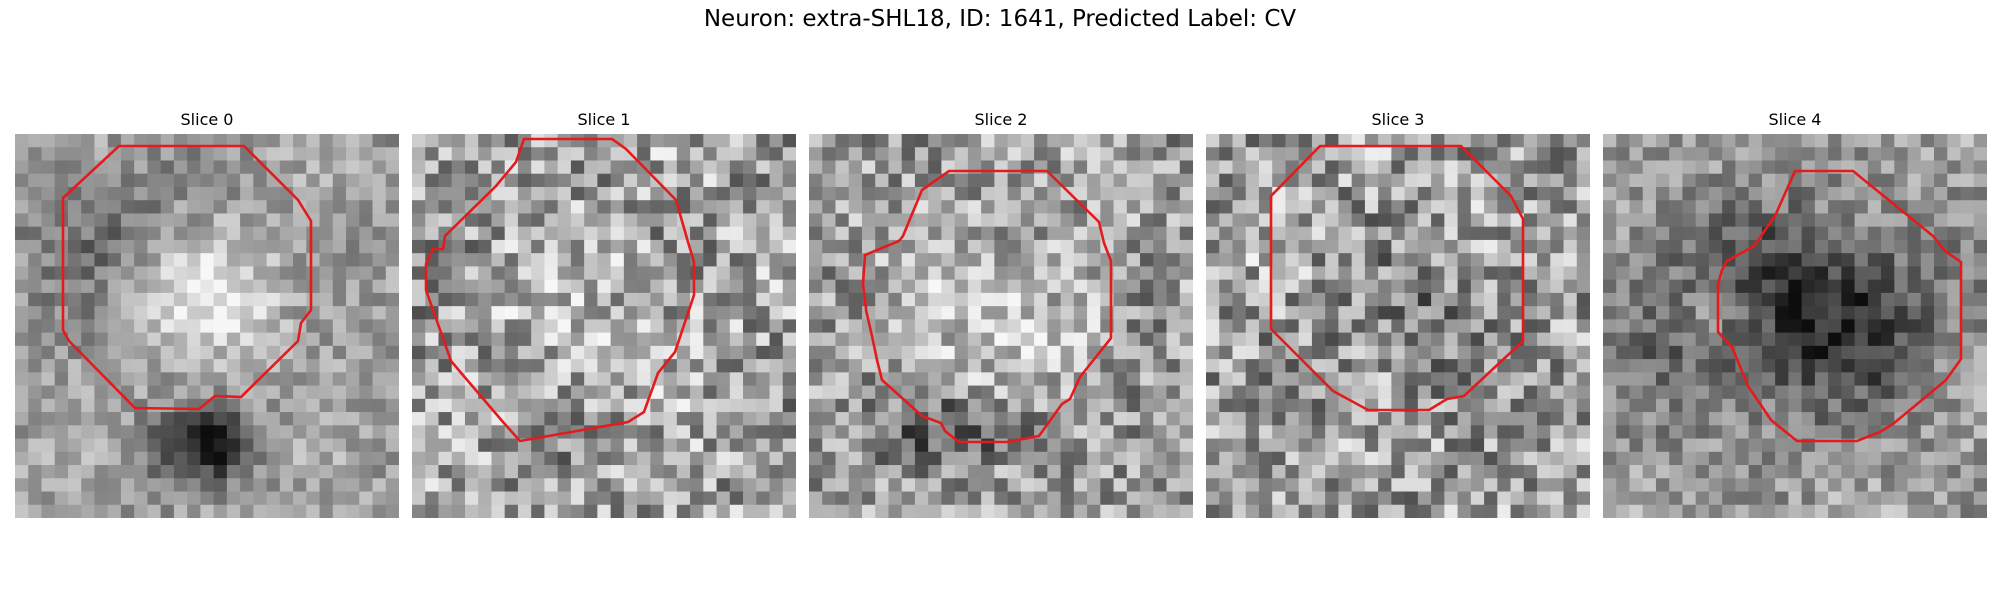 The width and height of the screenshot is (2000, 600). What do you see at coordinates (1398, 119) in the screenshot?
I see `slice-title-3: Slice 3` at bounding box center [1398, 119].